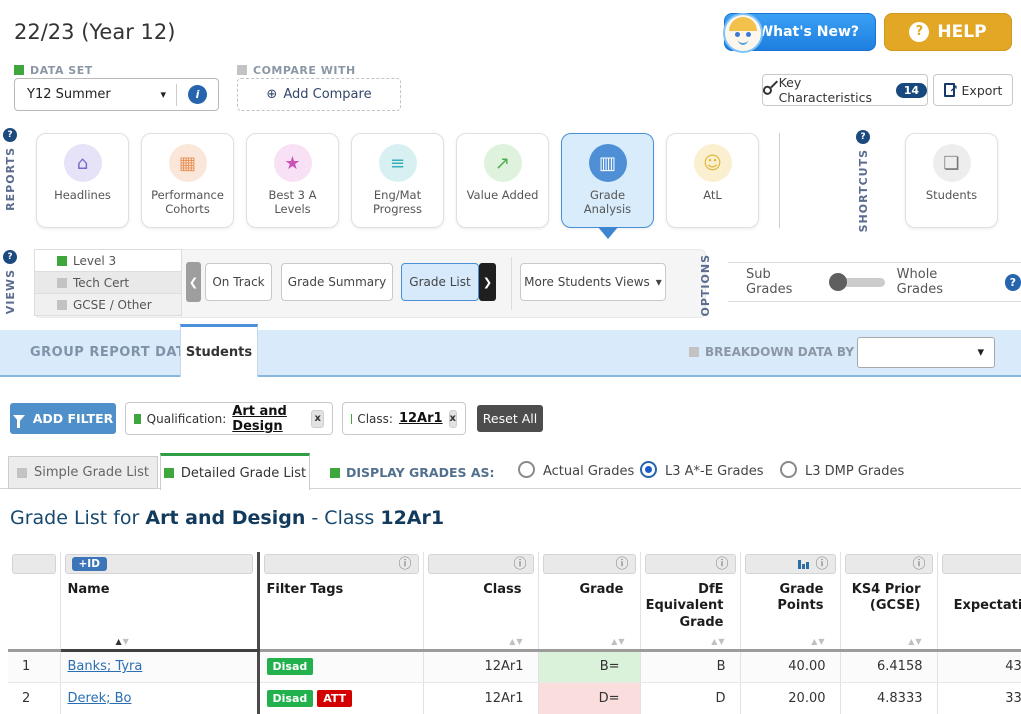  What do you see at coordinates (808, 32) in the screenshot?
I see `whats-new-label: What's New?` at bounding box center [808, 32].